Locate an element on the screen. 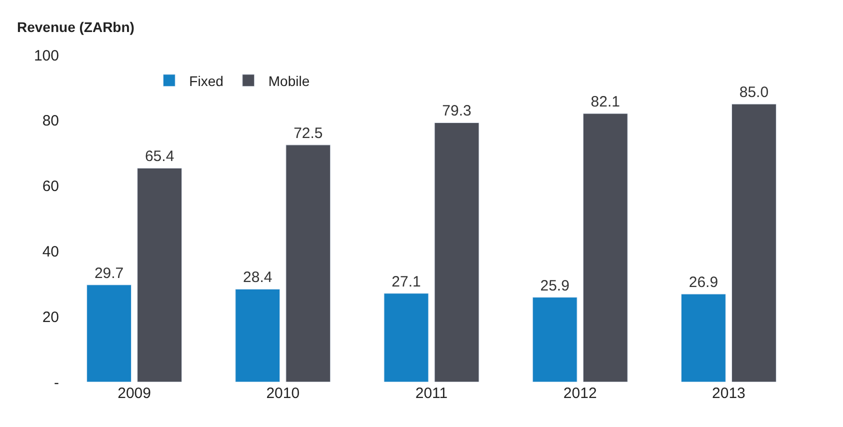 This screenshot has width=843, height=427. x-tick-label: 2011 is located at coordinates (431, 393).